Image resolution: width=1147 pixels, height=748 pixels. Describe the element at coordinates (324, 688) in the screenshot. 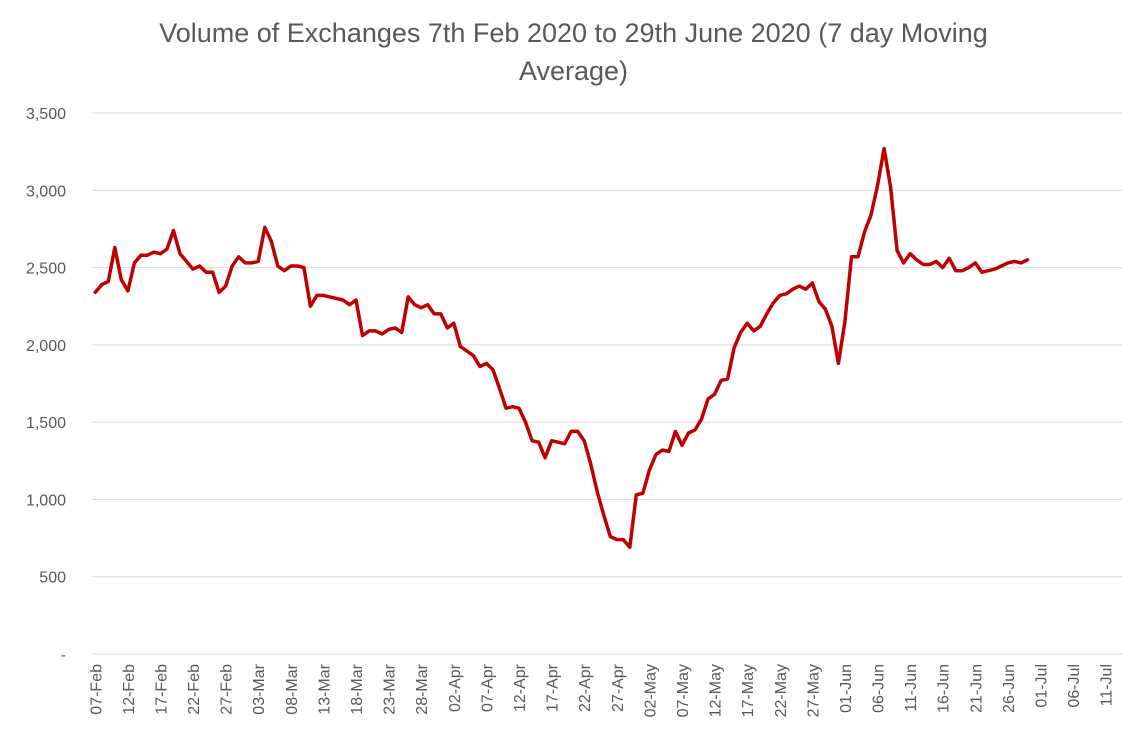

I see `x-tick-label: 13-Mar` at that location.